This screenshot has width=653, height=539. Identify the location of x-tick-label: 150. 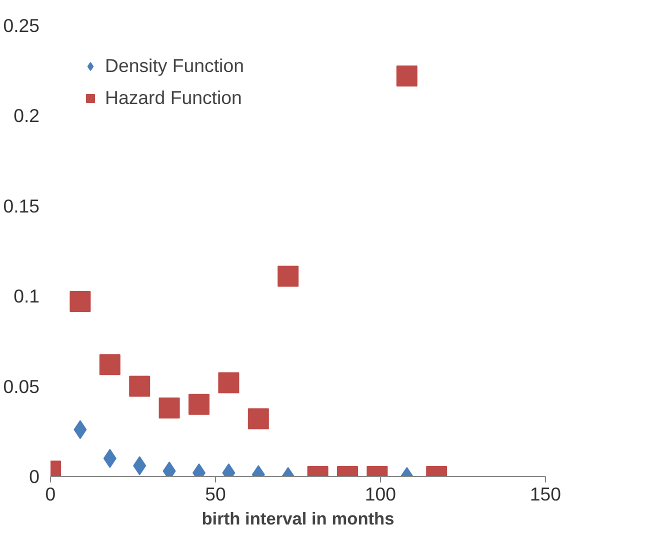
(546, 494).